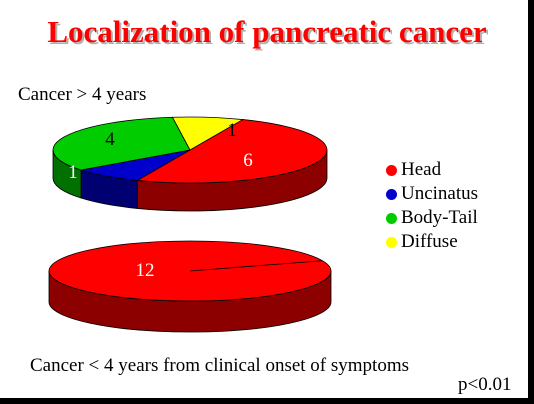 This screenshot has width=534, height=404. What do you see at coordinates (208, 133) in the screenshot?
I see `pie-slice-diffuse` at bounding box center [208, 133].